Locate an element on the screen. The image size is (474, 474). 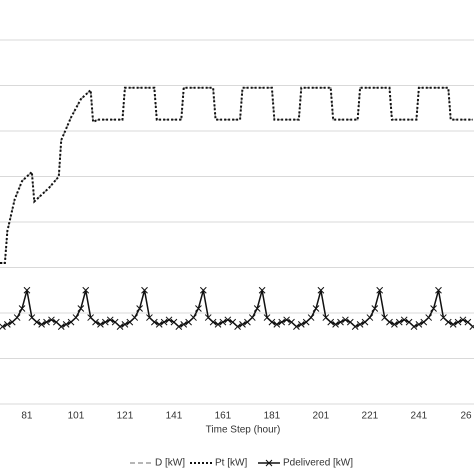
x-tick-label: 161 is located at coordinates (223, 416).